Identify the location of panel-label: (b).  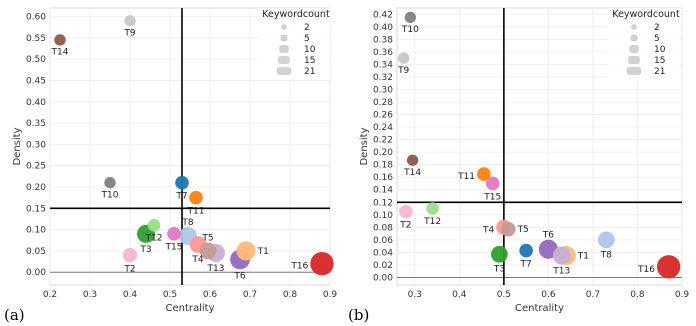
(358, 315).